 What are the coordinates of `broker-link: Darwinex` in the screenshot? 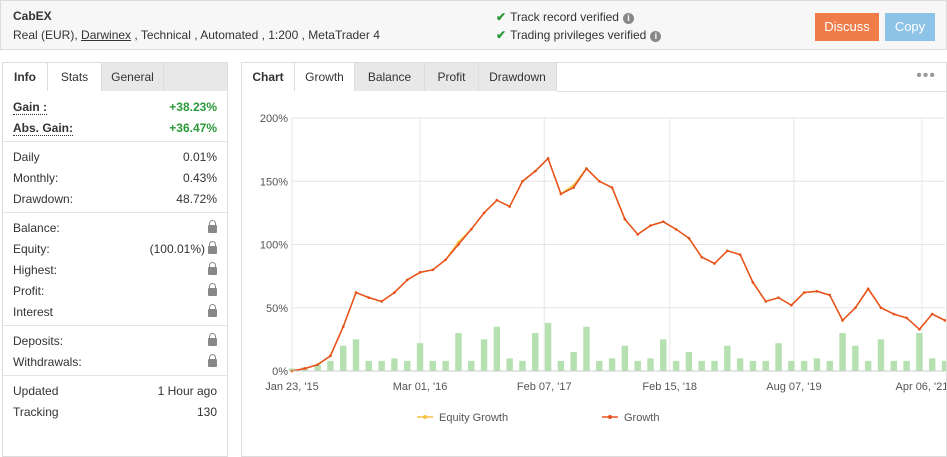 It's located at (106, 35).